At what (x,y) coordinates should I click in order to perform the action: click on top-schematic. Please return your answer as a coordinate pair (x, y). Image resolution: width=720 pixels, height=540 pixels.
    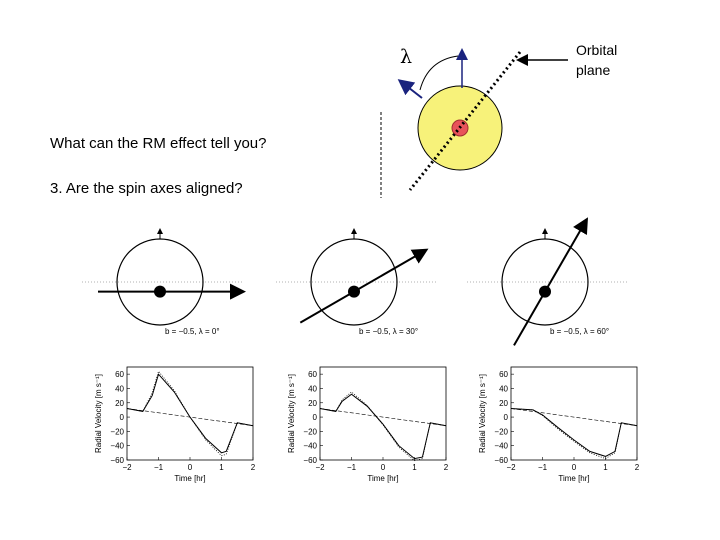
    Looking at the image, I should click on (474, 123).